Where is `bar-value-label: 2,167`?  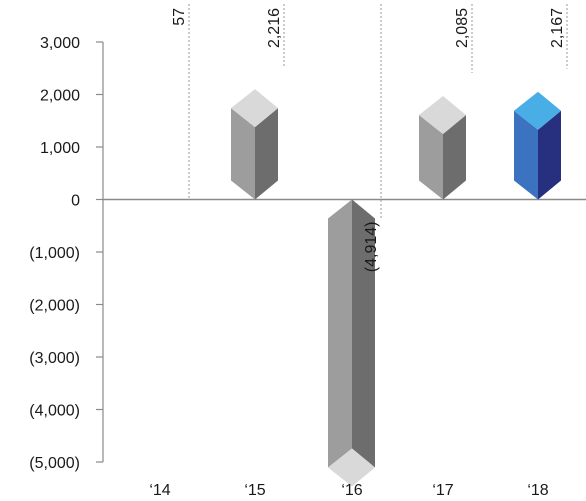 bar-value-label: 2,167 is located at coordinates (557, 28).